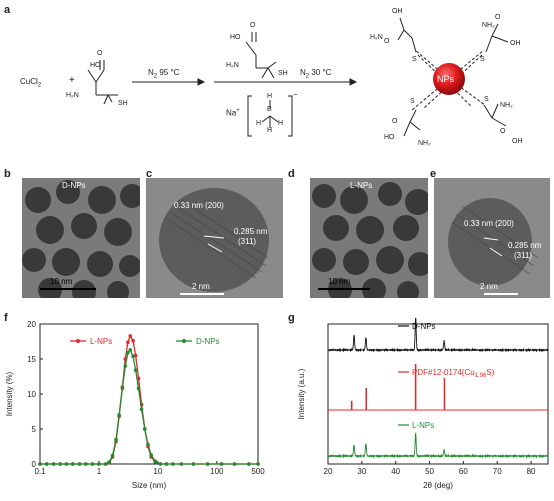  What do you see at coordinates (233, 113) in the screenshot?
I see `sodium-label: Na+` at bounding box center [233, 113].